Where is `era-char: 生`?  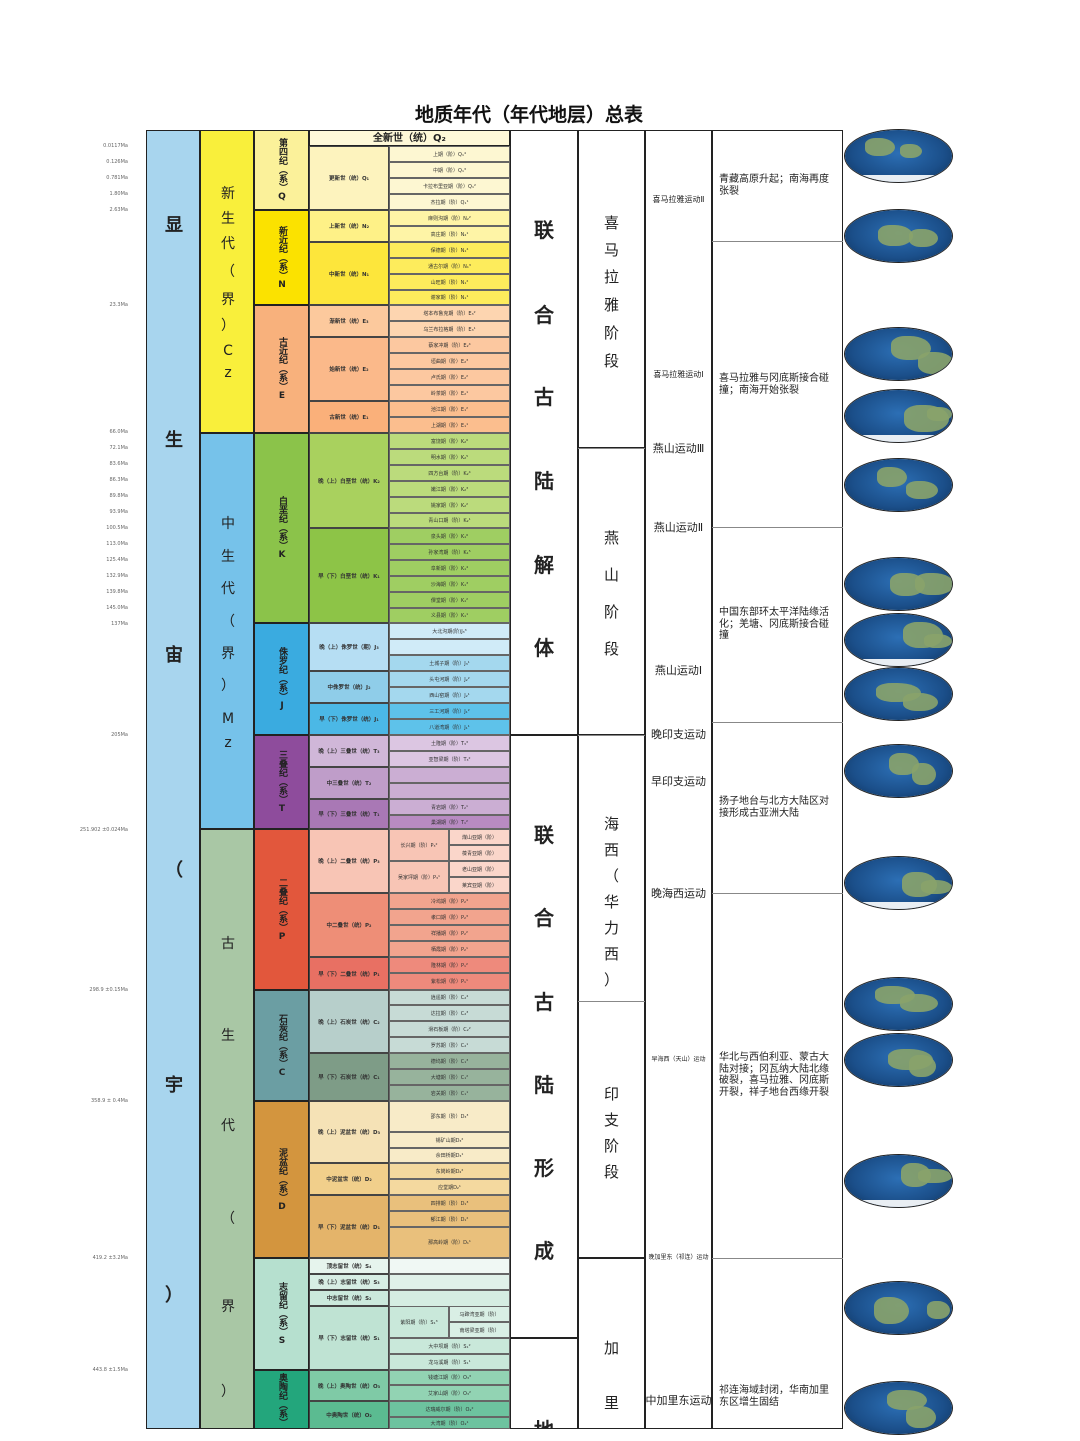
era-char: 生 is located at coordinates (228, 1036).